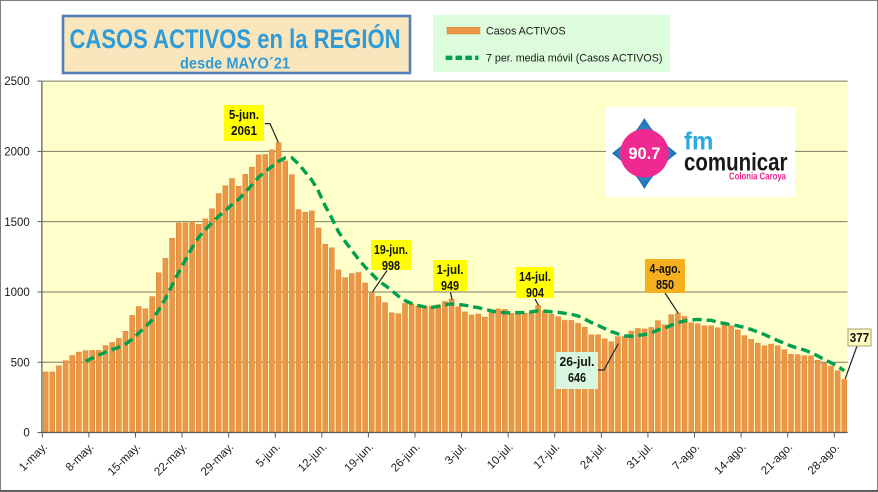  Describe the element at coordinates (736, 163) in the screenshot. I see `svg-text: comunicar` at that location.